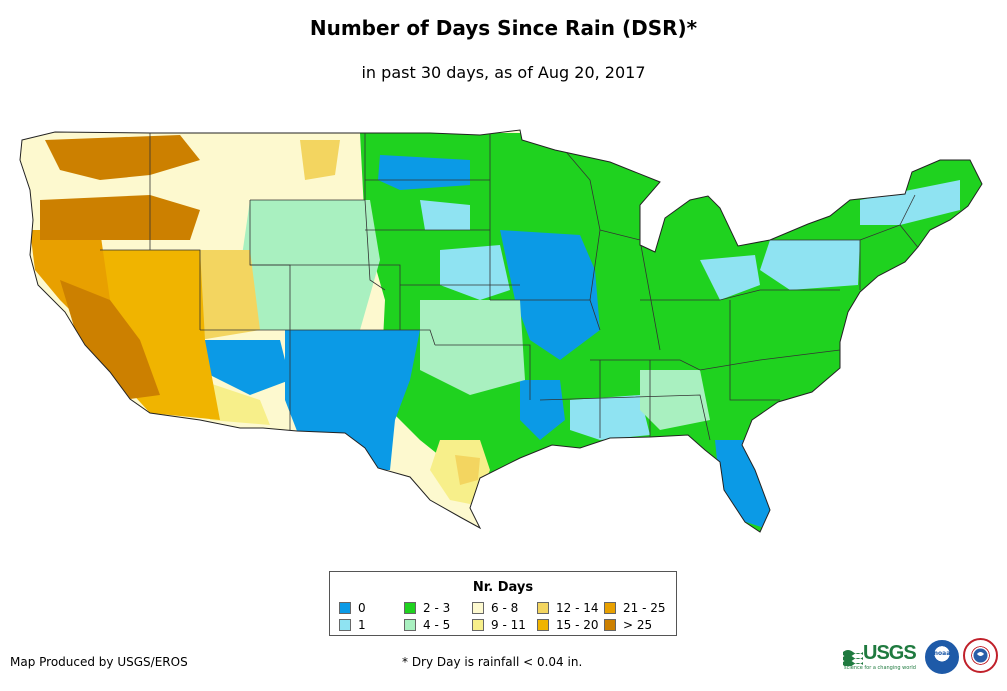 The height and width of the screenshot is (691, 1007). I want to click on legend-label: 1, so click(362, 624).